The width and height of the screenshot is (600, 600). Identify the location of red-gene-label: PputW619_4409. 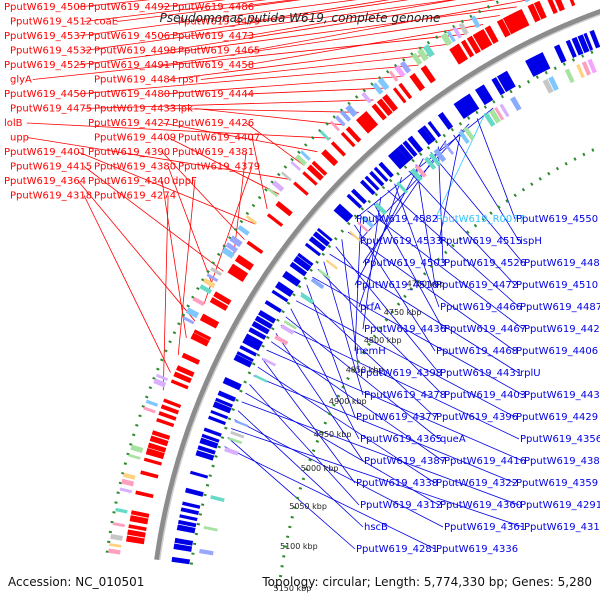
(135, 138).